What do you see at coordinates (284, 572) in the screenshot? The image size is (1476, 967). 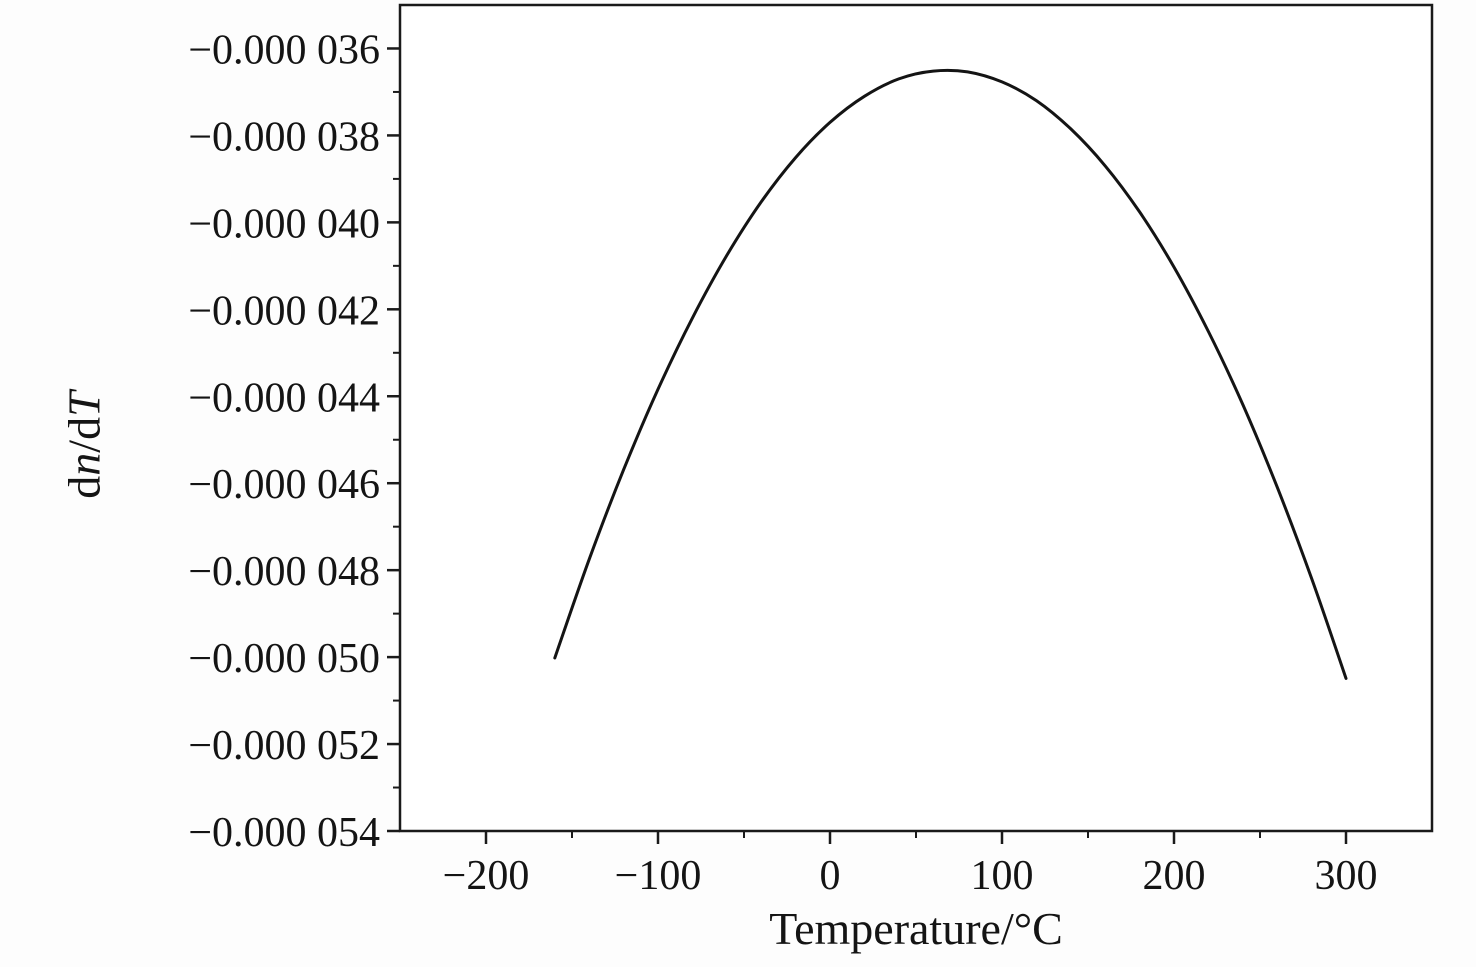 I see `y-tick-label: −0.000 048` at bounding box center [284, 572].